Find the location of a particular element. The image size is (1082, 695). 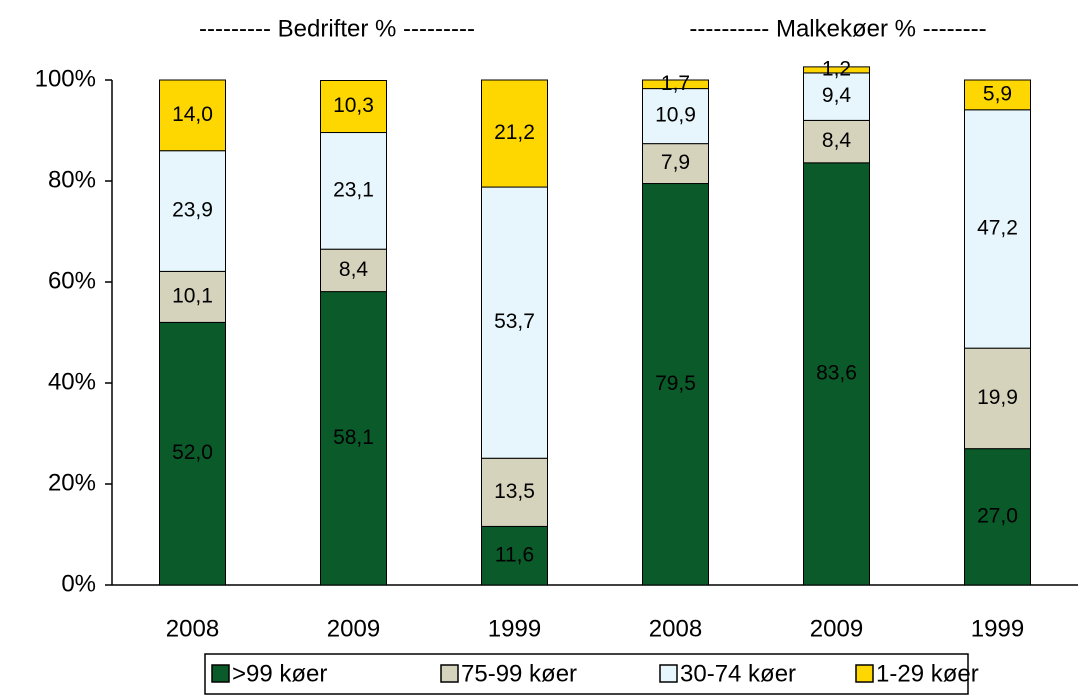

legend-label: 75-99 køer is located at coordinates (519, 673).